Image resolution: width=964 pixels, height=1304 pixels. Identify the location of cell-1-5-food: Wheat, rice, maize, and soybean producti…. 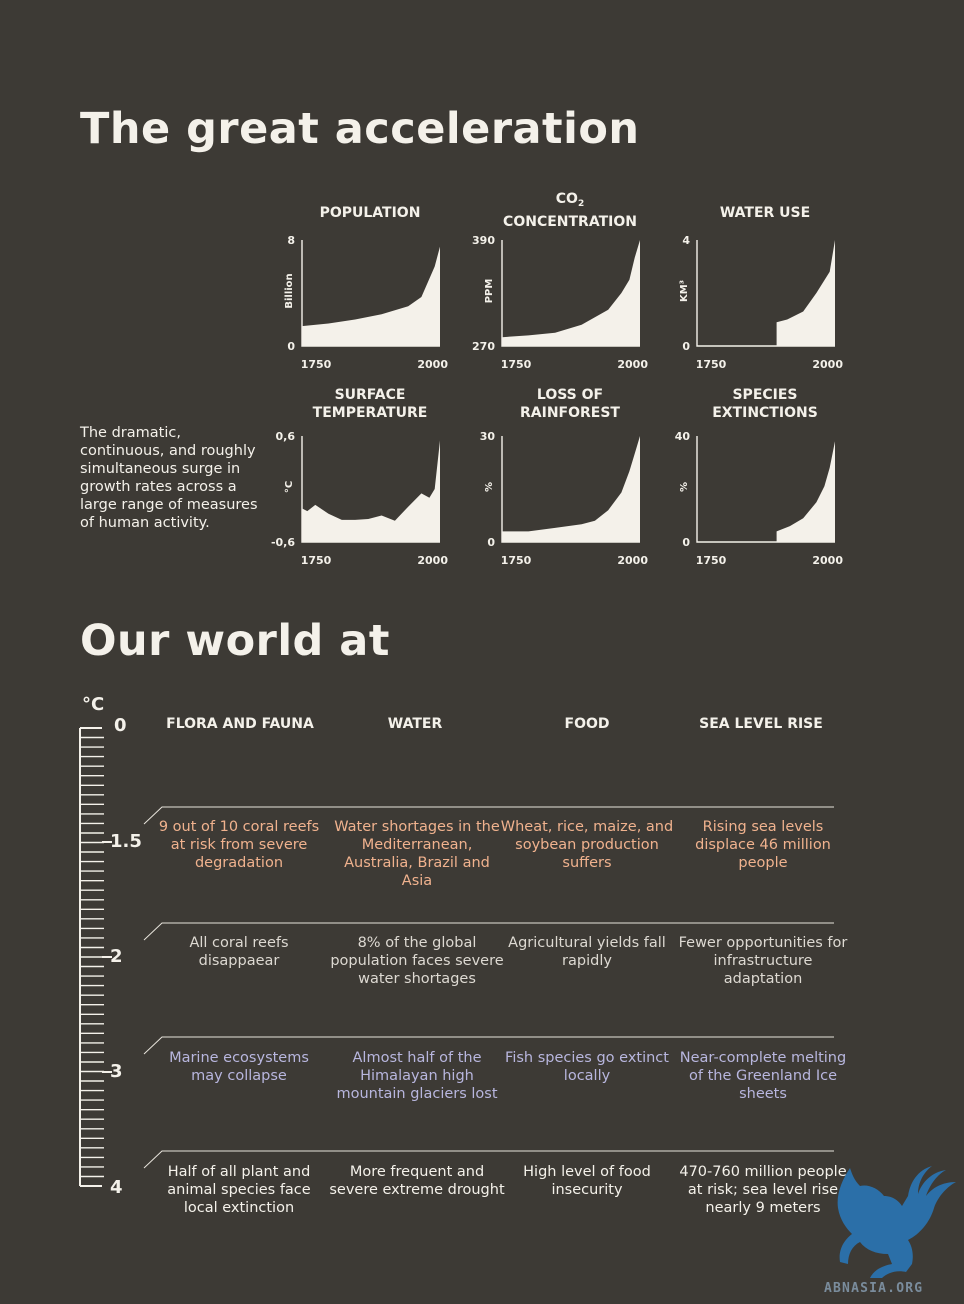
(587, 845).